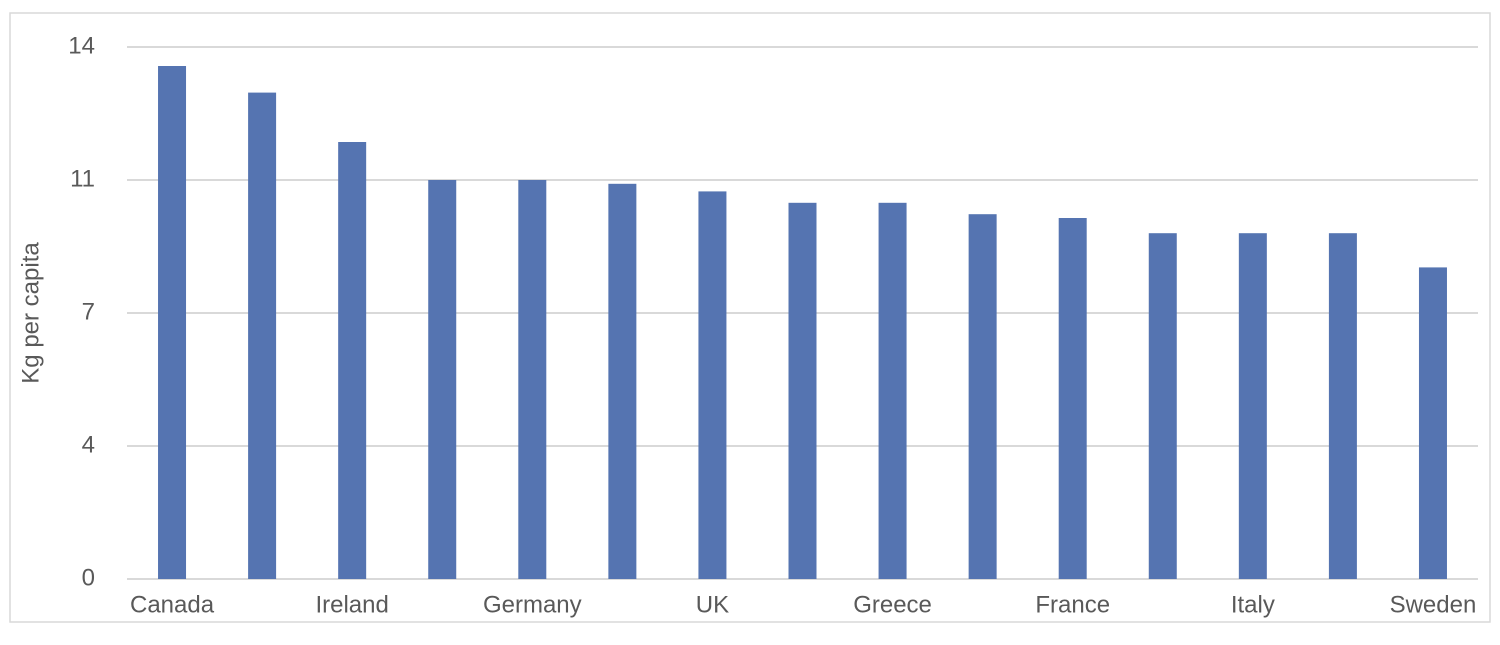 This screenshot has height=645, width=1500. What do you see at coordinates (1433, 604) in the screenshot?
I see `x-tick-label: Sweden` at bounding box center [1433, 604].